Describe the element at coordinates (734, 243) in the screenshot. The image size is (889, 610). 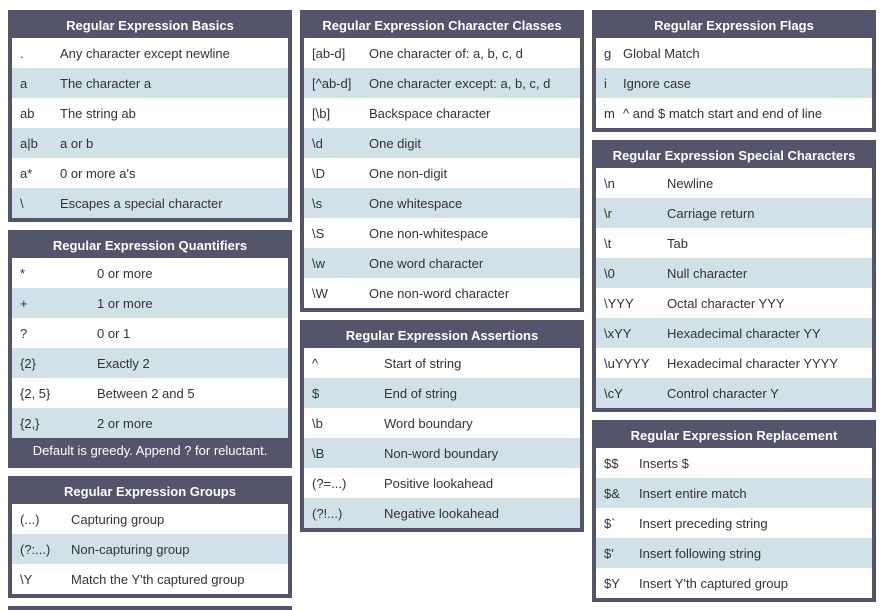
I see `table-row: \t Tab` at that location.